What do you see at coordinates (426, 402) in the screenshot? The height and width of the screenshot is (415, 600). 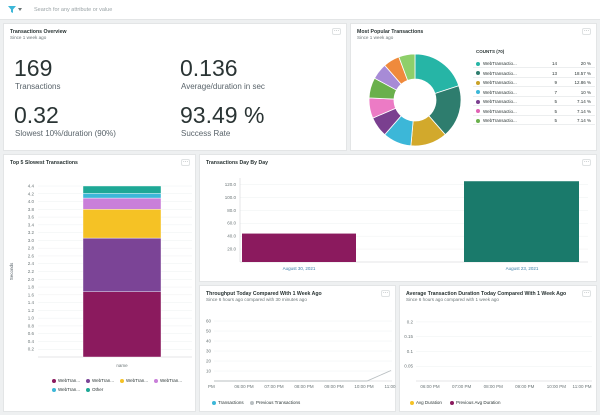 I see `legend-item: Avg Duration` at bounding box center [426, 402].